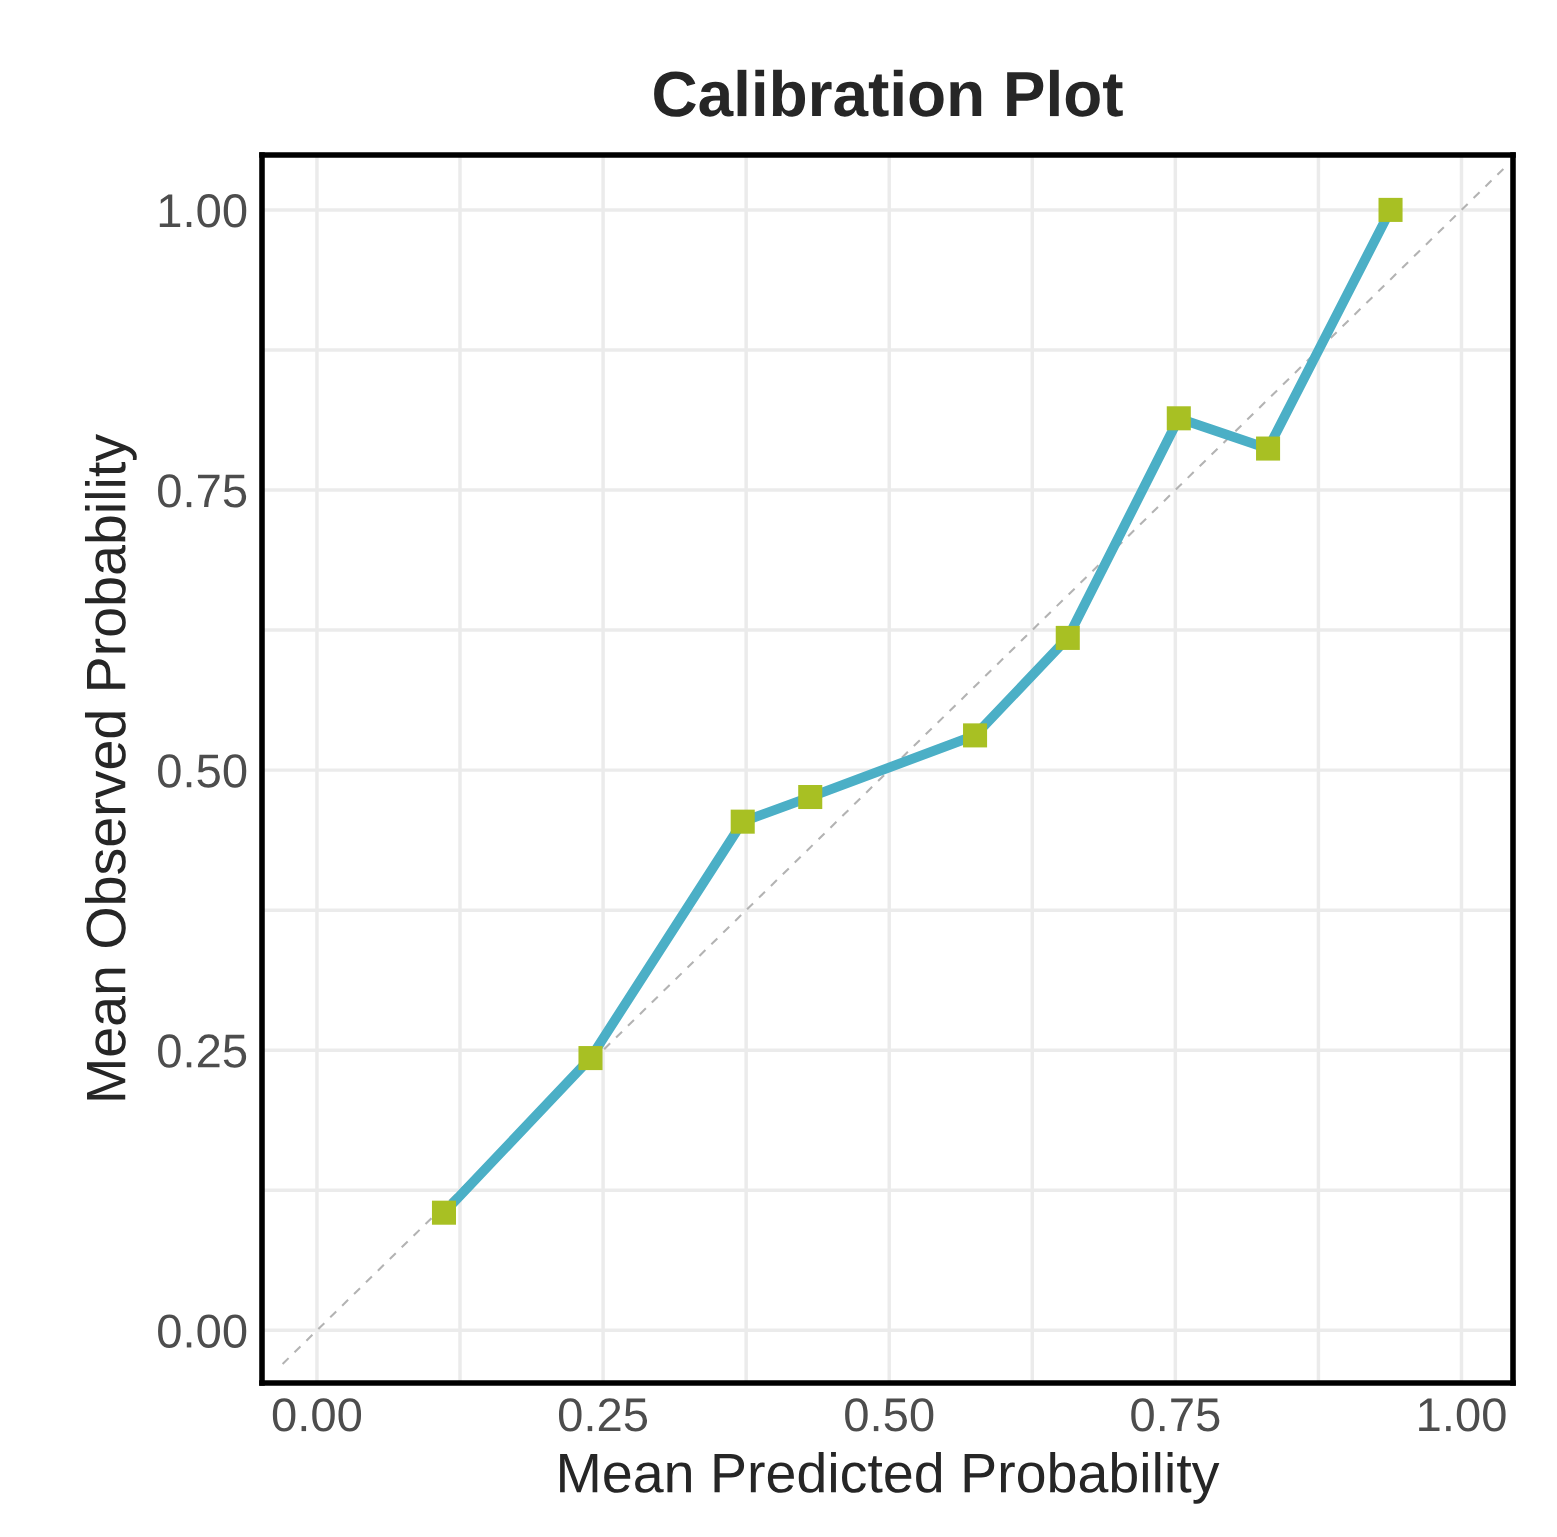  I want to click on y-tick-label: 1.00, so click(203, 211).